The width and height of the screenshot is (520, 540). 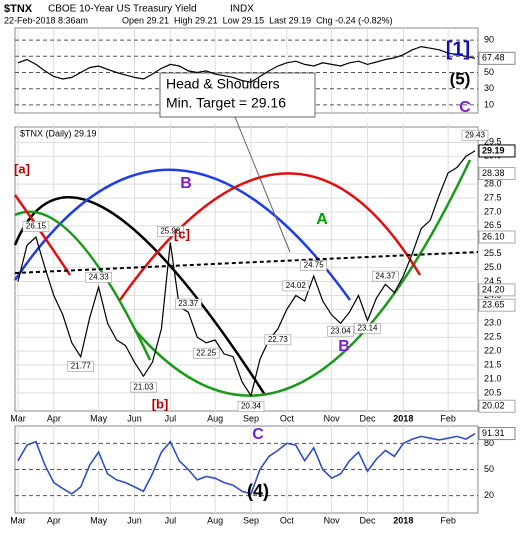 What do you see at coordinates (493, 58) in the screenshot?
I see `last-value-label: 67.48` at bounding box center [493, 58].